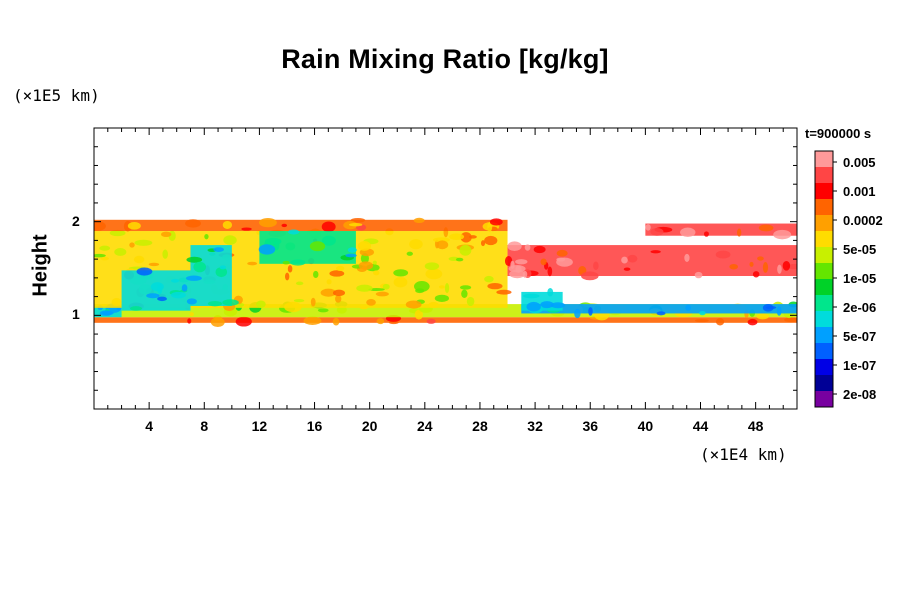  Describe the element at coordinates (755, 426) in the screenshot. I see `x-tick-label: 48` at that location.